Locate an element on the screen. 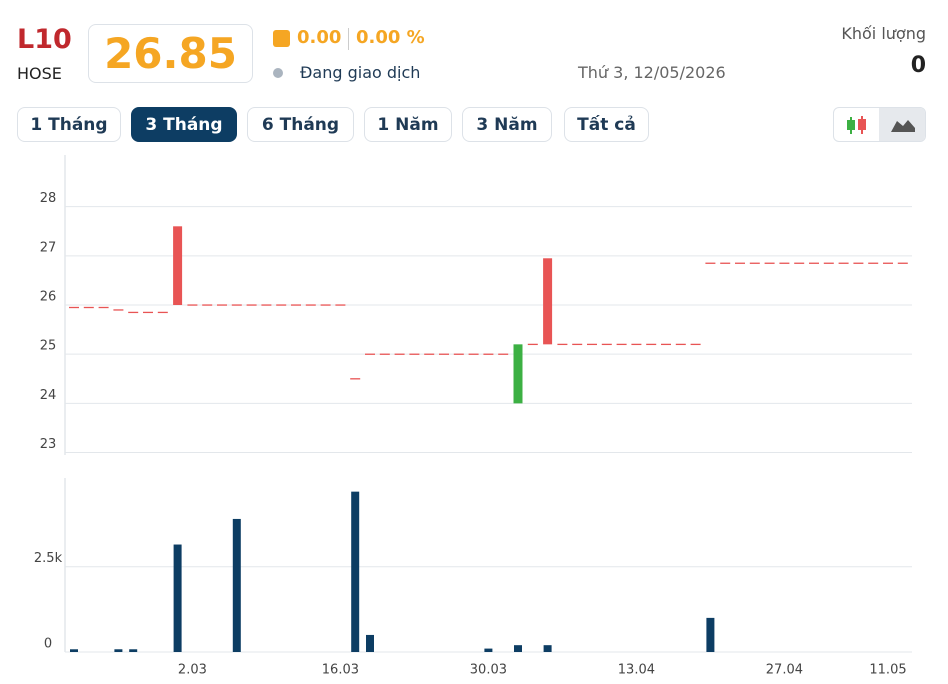  change-icon is located at coordinates (281, 38).